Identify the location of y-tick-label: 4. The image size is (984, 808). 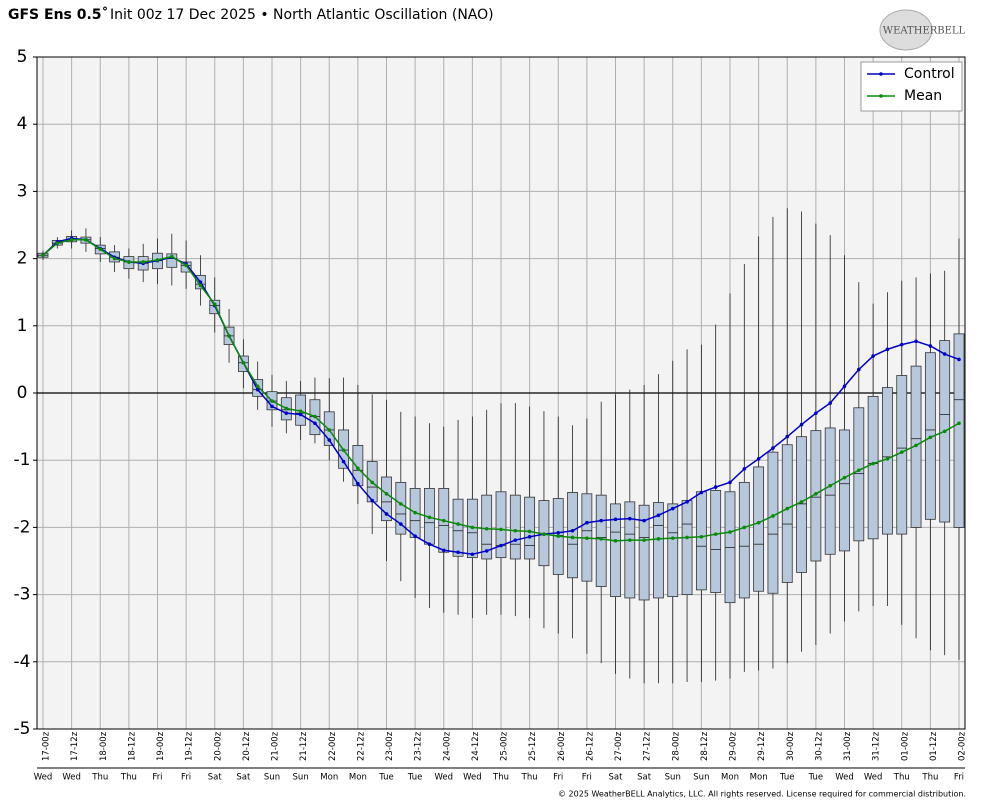
(22, 124).